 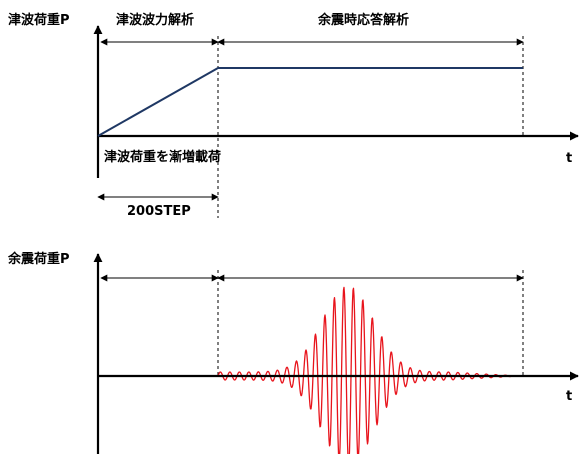 What do you see at coordinates (363, 20) in the screenshot?
I see `aftershock-analysis-phase-label: 余震時応答解析` at bounding box center [363, 20].